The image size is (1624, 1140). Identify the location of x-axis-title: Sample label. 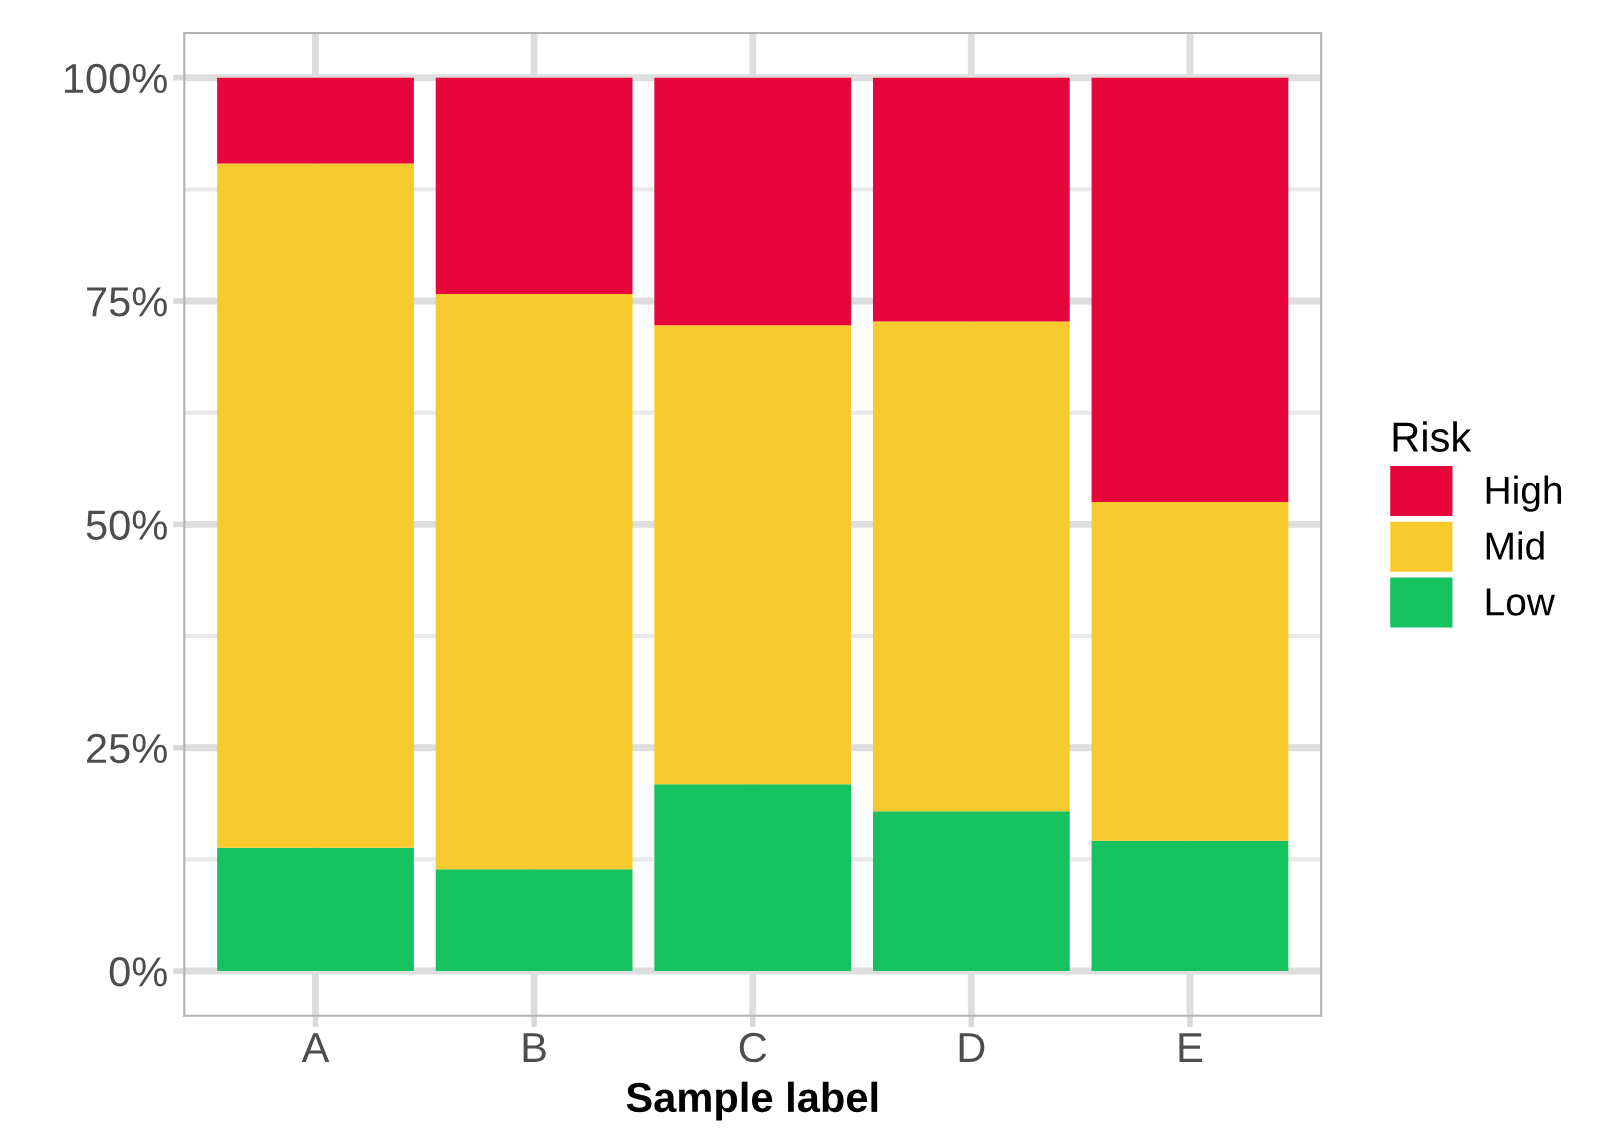
(752, 1101).